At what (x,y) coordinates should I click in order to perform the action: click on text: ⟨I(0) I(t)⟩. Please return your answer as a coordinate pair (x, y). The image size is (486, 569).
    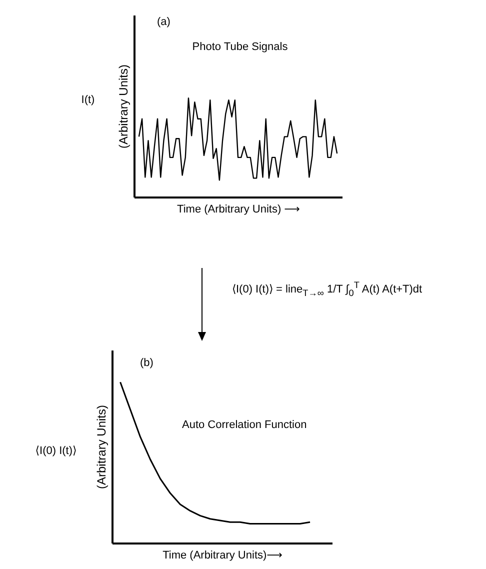
    Looking at the image, I should click on (56, 451).